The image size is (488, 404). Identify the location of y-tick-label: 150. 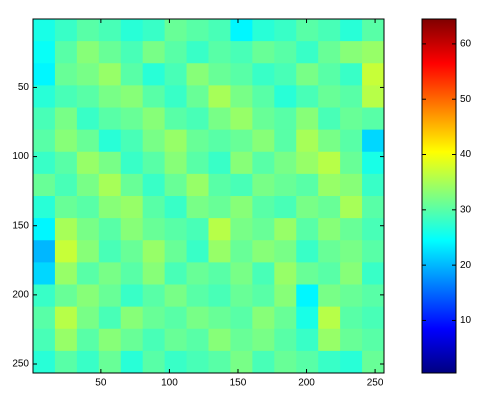
(20, 225).